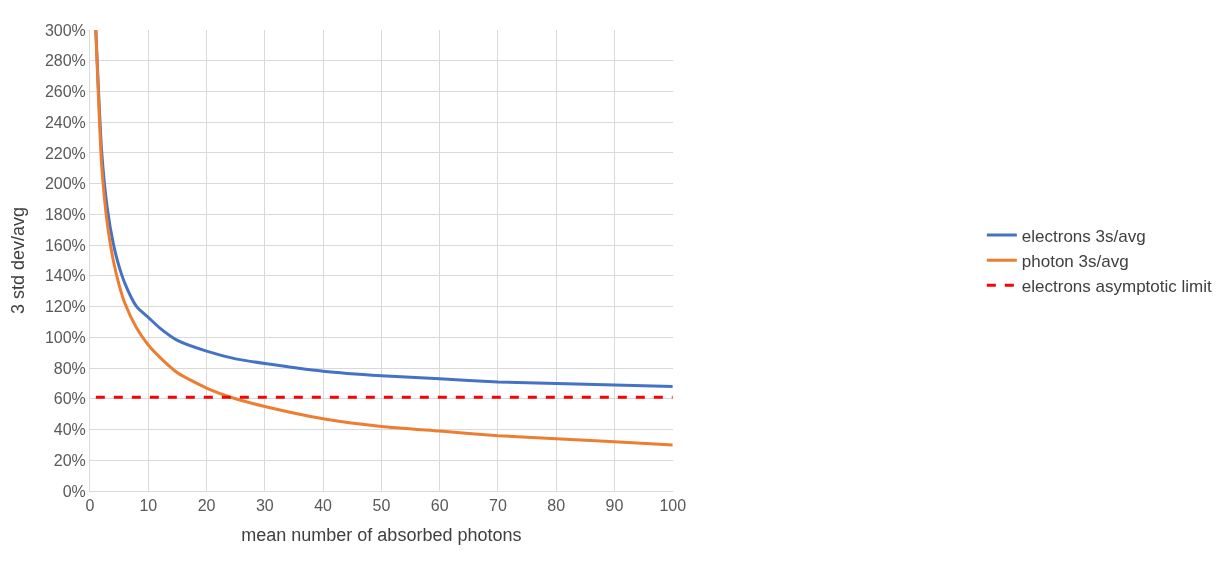  What do you see at coordinates (65, 30) in the screenshot?
I see `y-tick-label: 300%` at bounding box center [65, 30].